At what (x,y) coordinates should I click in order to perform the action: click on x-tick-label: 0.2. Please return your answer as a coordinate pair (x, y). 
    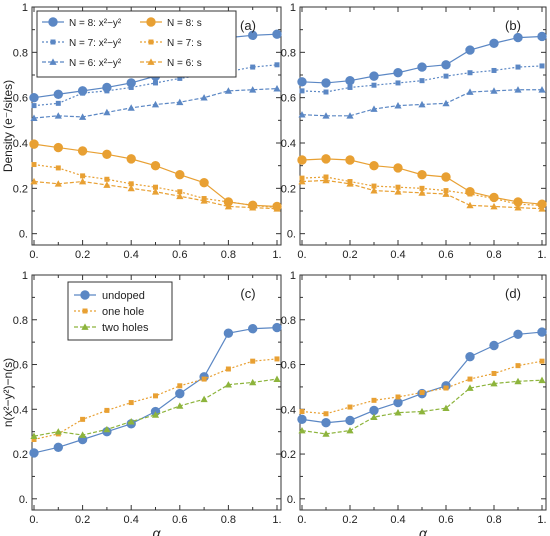
    Looking at the image, I should click on (349, 255).